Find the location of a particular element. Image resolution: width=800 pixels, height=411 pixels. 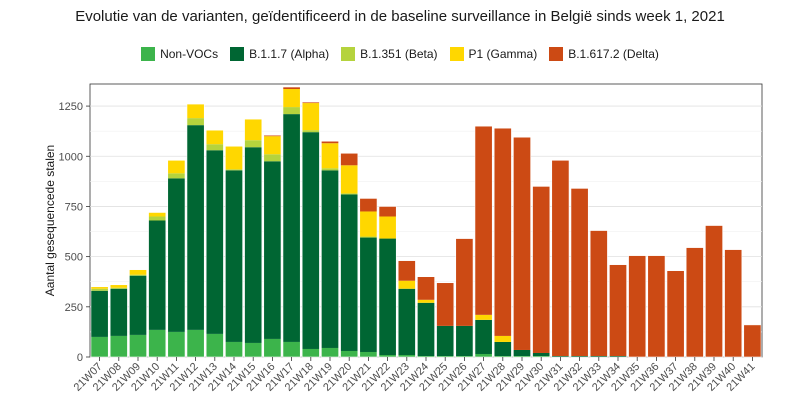

y-axis-label: Aantal gesequencede stalen is located at coordinates (50, 220).